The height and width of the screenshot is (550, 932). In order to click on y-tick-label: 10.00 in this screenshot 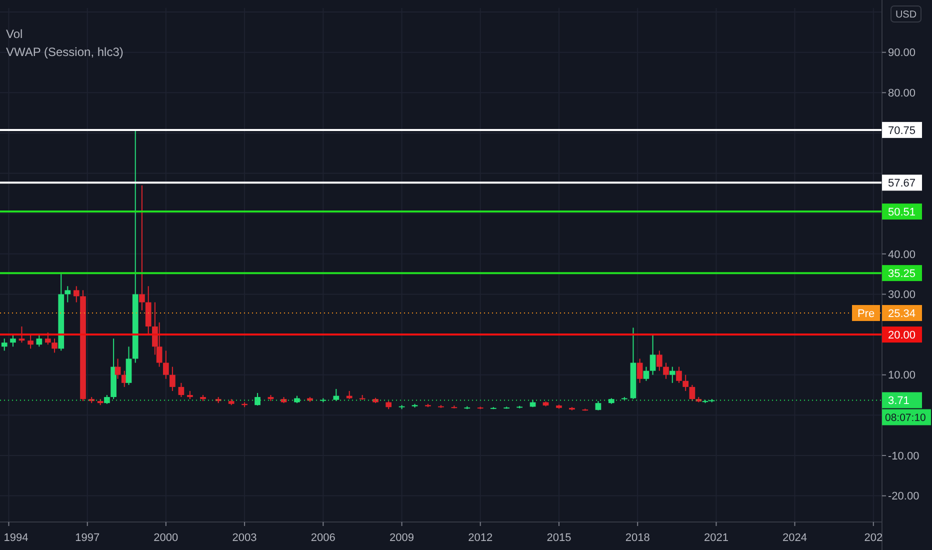, I will do `click(902, 376)`.